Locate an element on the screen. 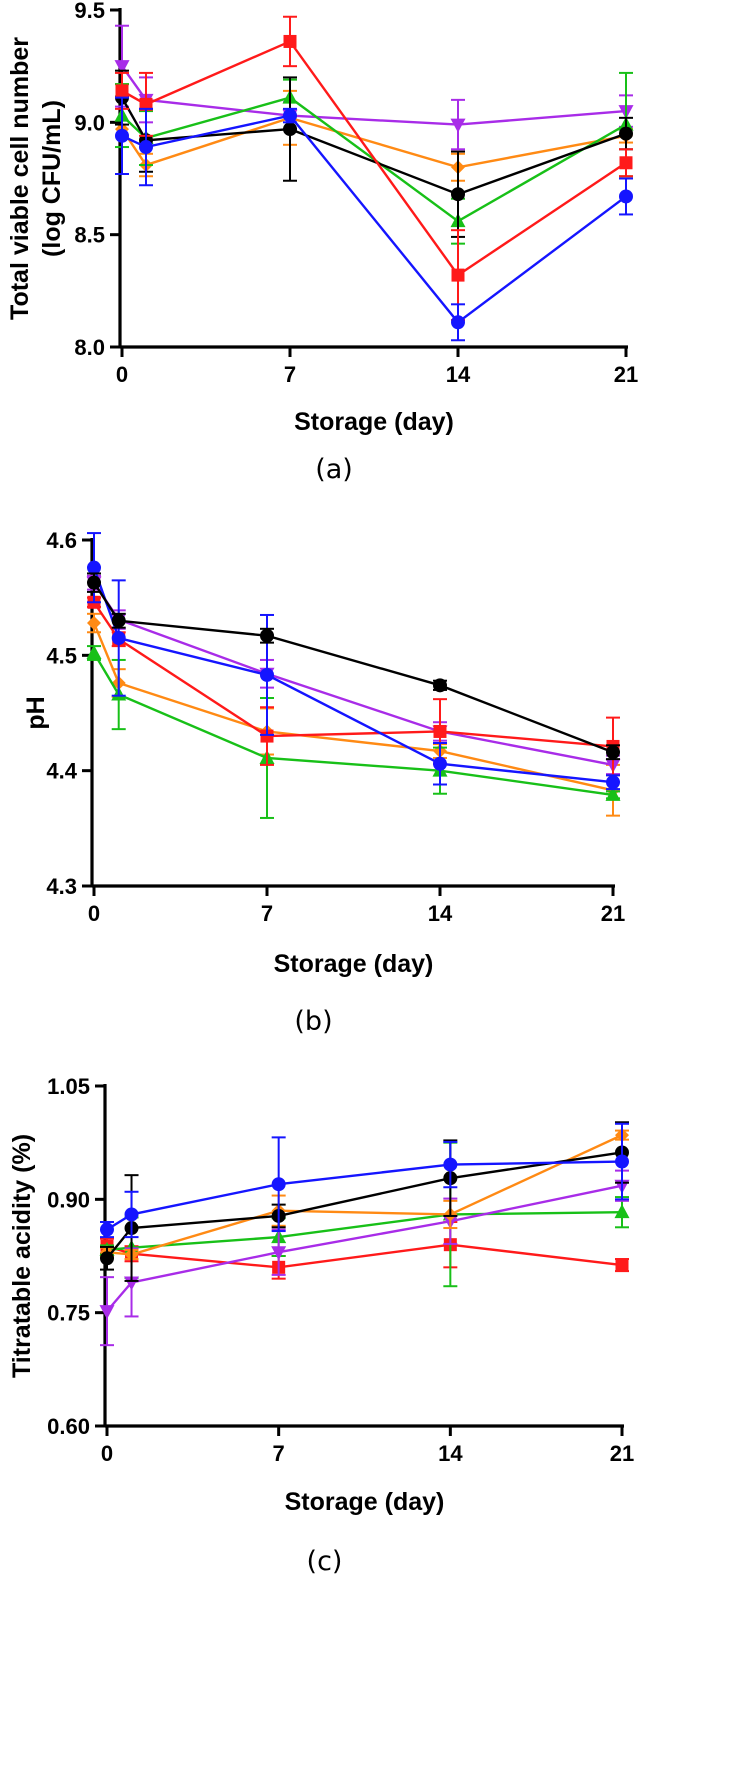 The width and height of the screenshot is (729, 1792). y-tick-label: 8.5 is located at coordinates (89, 235).